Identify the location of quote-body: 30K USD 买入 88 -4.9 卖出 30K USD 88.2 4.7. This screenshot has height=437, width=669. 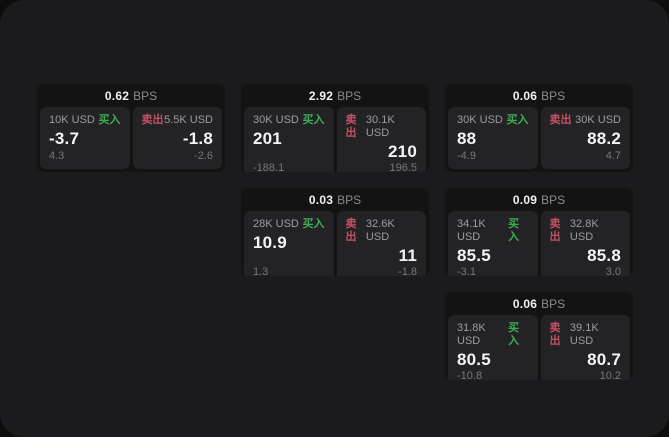
(539, 139).